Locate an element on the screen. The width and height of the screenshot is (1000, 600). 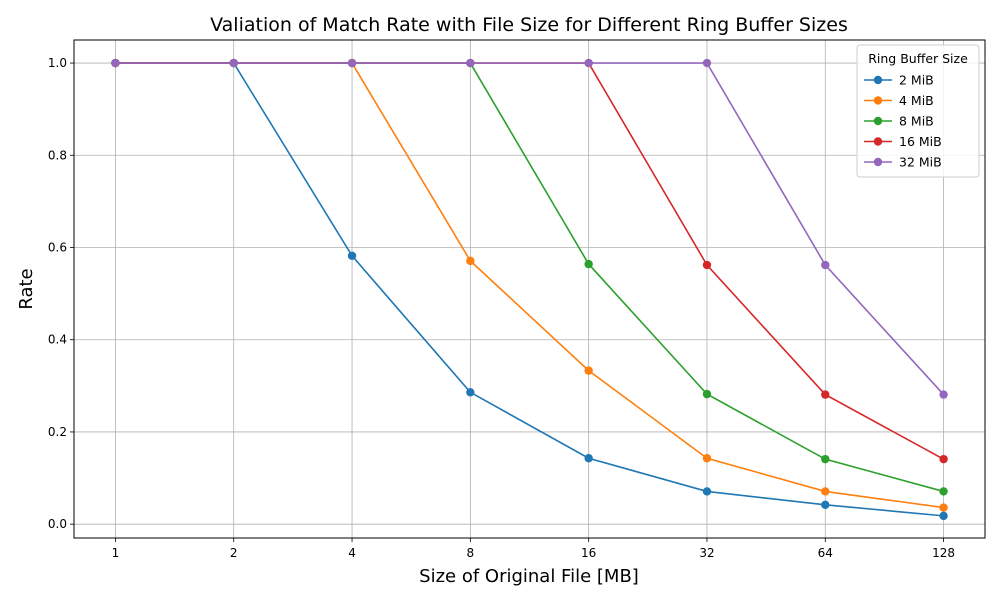
x-tick-label: 32 is located at coordinates (706, 553).